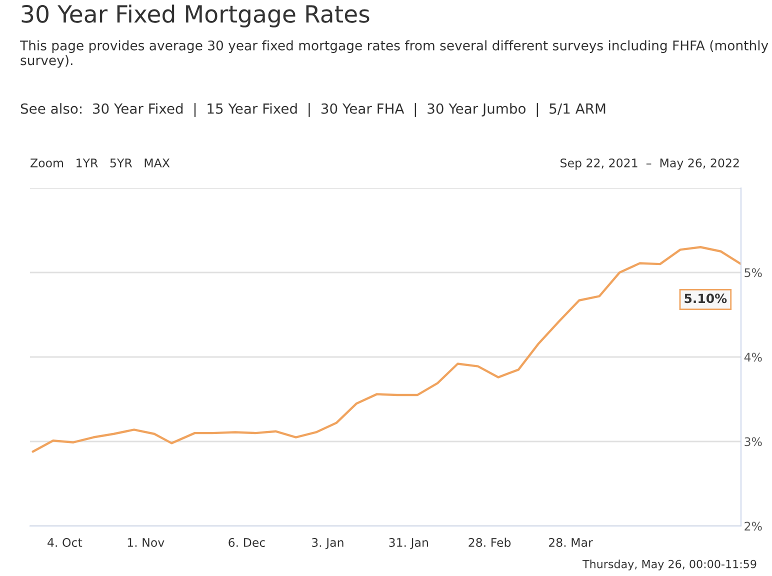 This screenshot has width=772, height=576. Describe the element at coordinates (246, 542) in the screenshot. I see `x-tick-label: 6. Dec` at that location.